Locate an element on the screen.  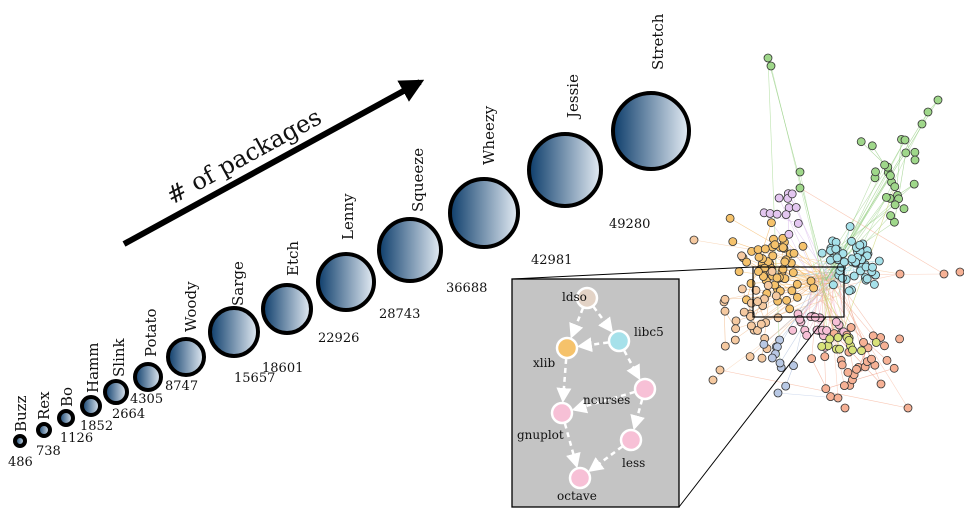
package-count: 2664 is located at coordinates (128, 414).